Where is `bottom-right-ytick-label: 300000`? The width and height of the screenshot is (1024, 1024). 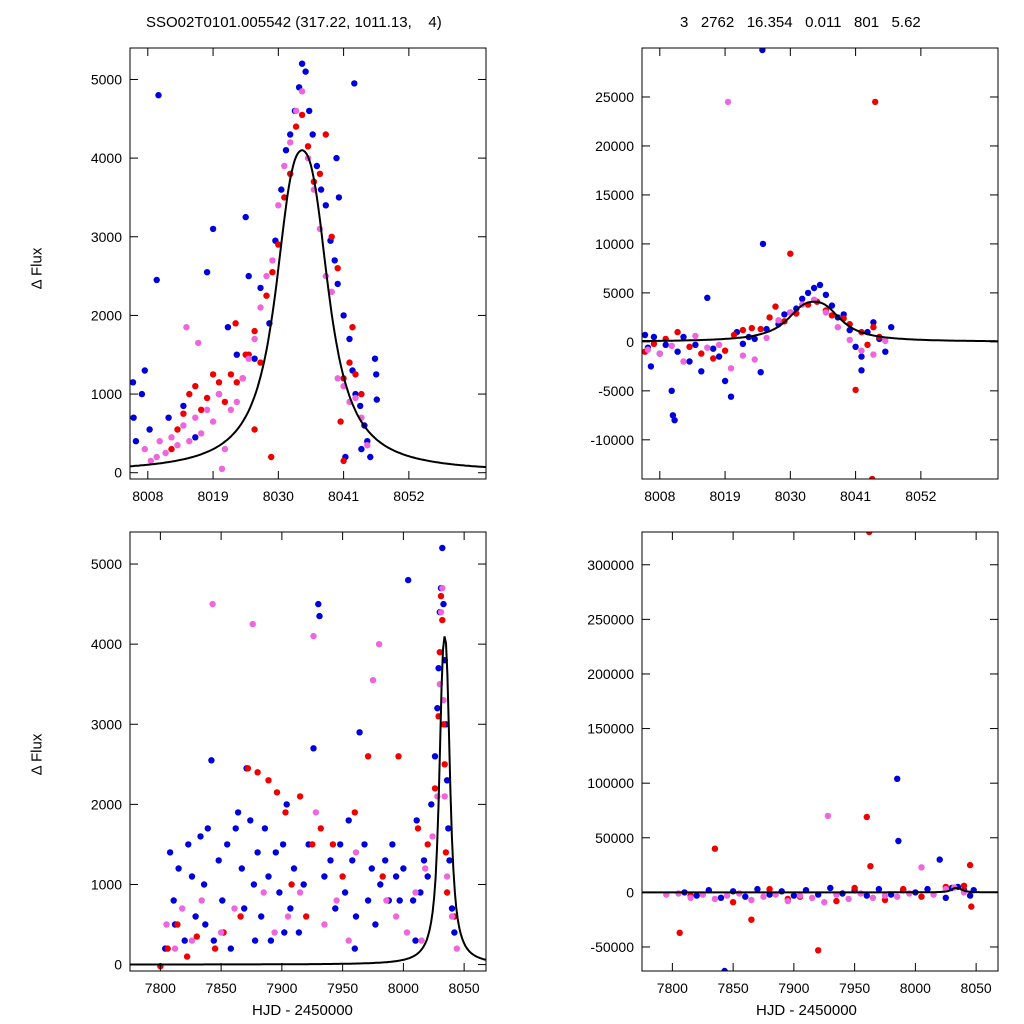 bottom-right-ytick-label: 300000 is located at coordinates (610, 565).